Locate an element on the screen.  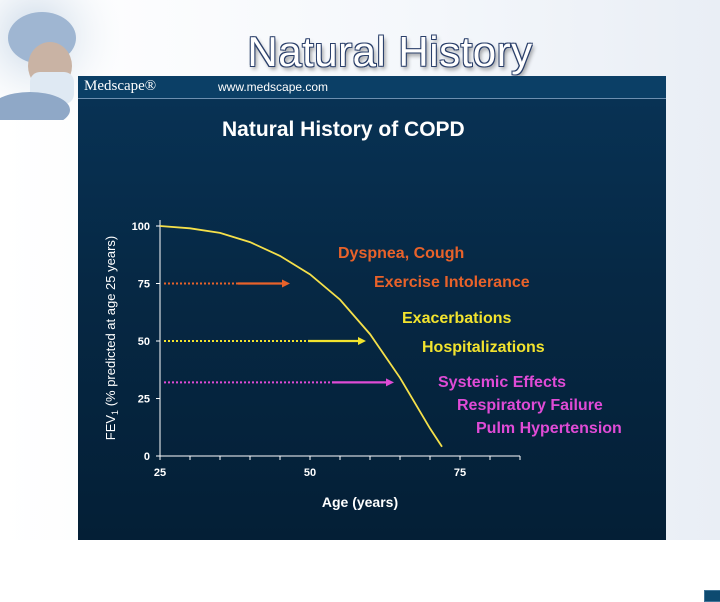
annotation-label: Systemic Effects is located at coordinates (502, 382).